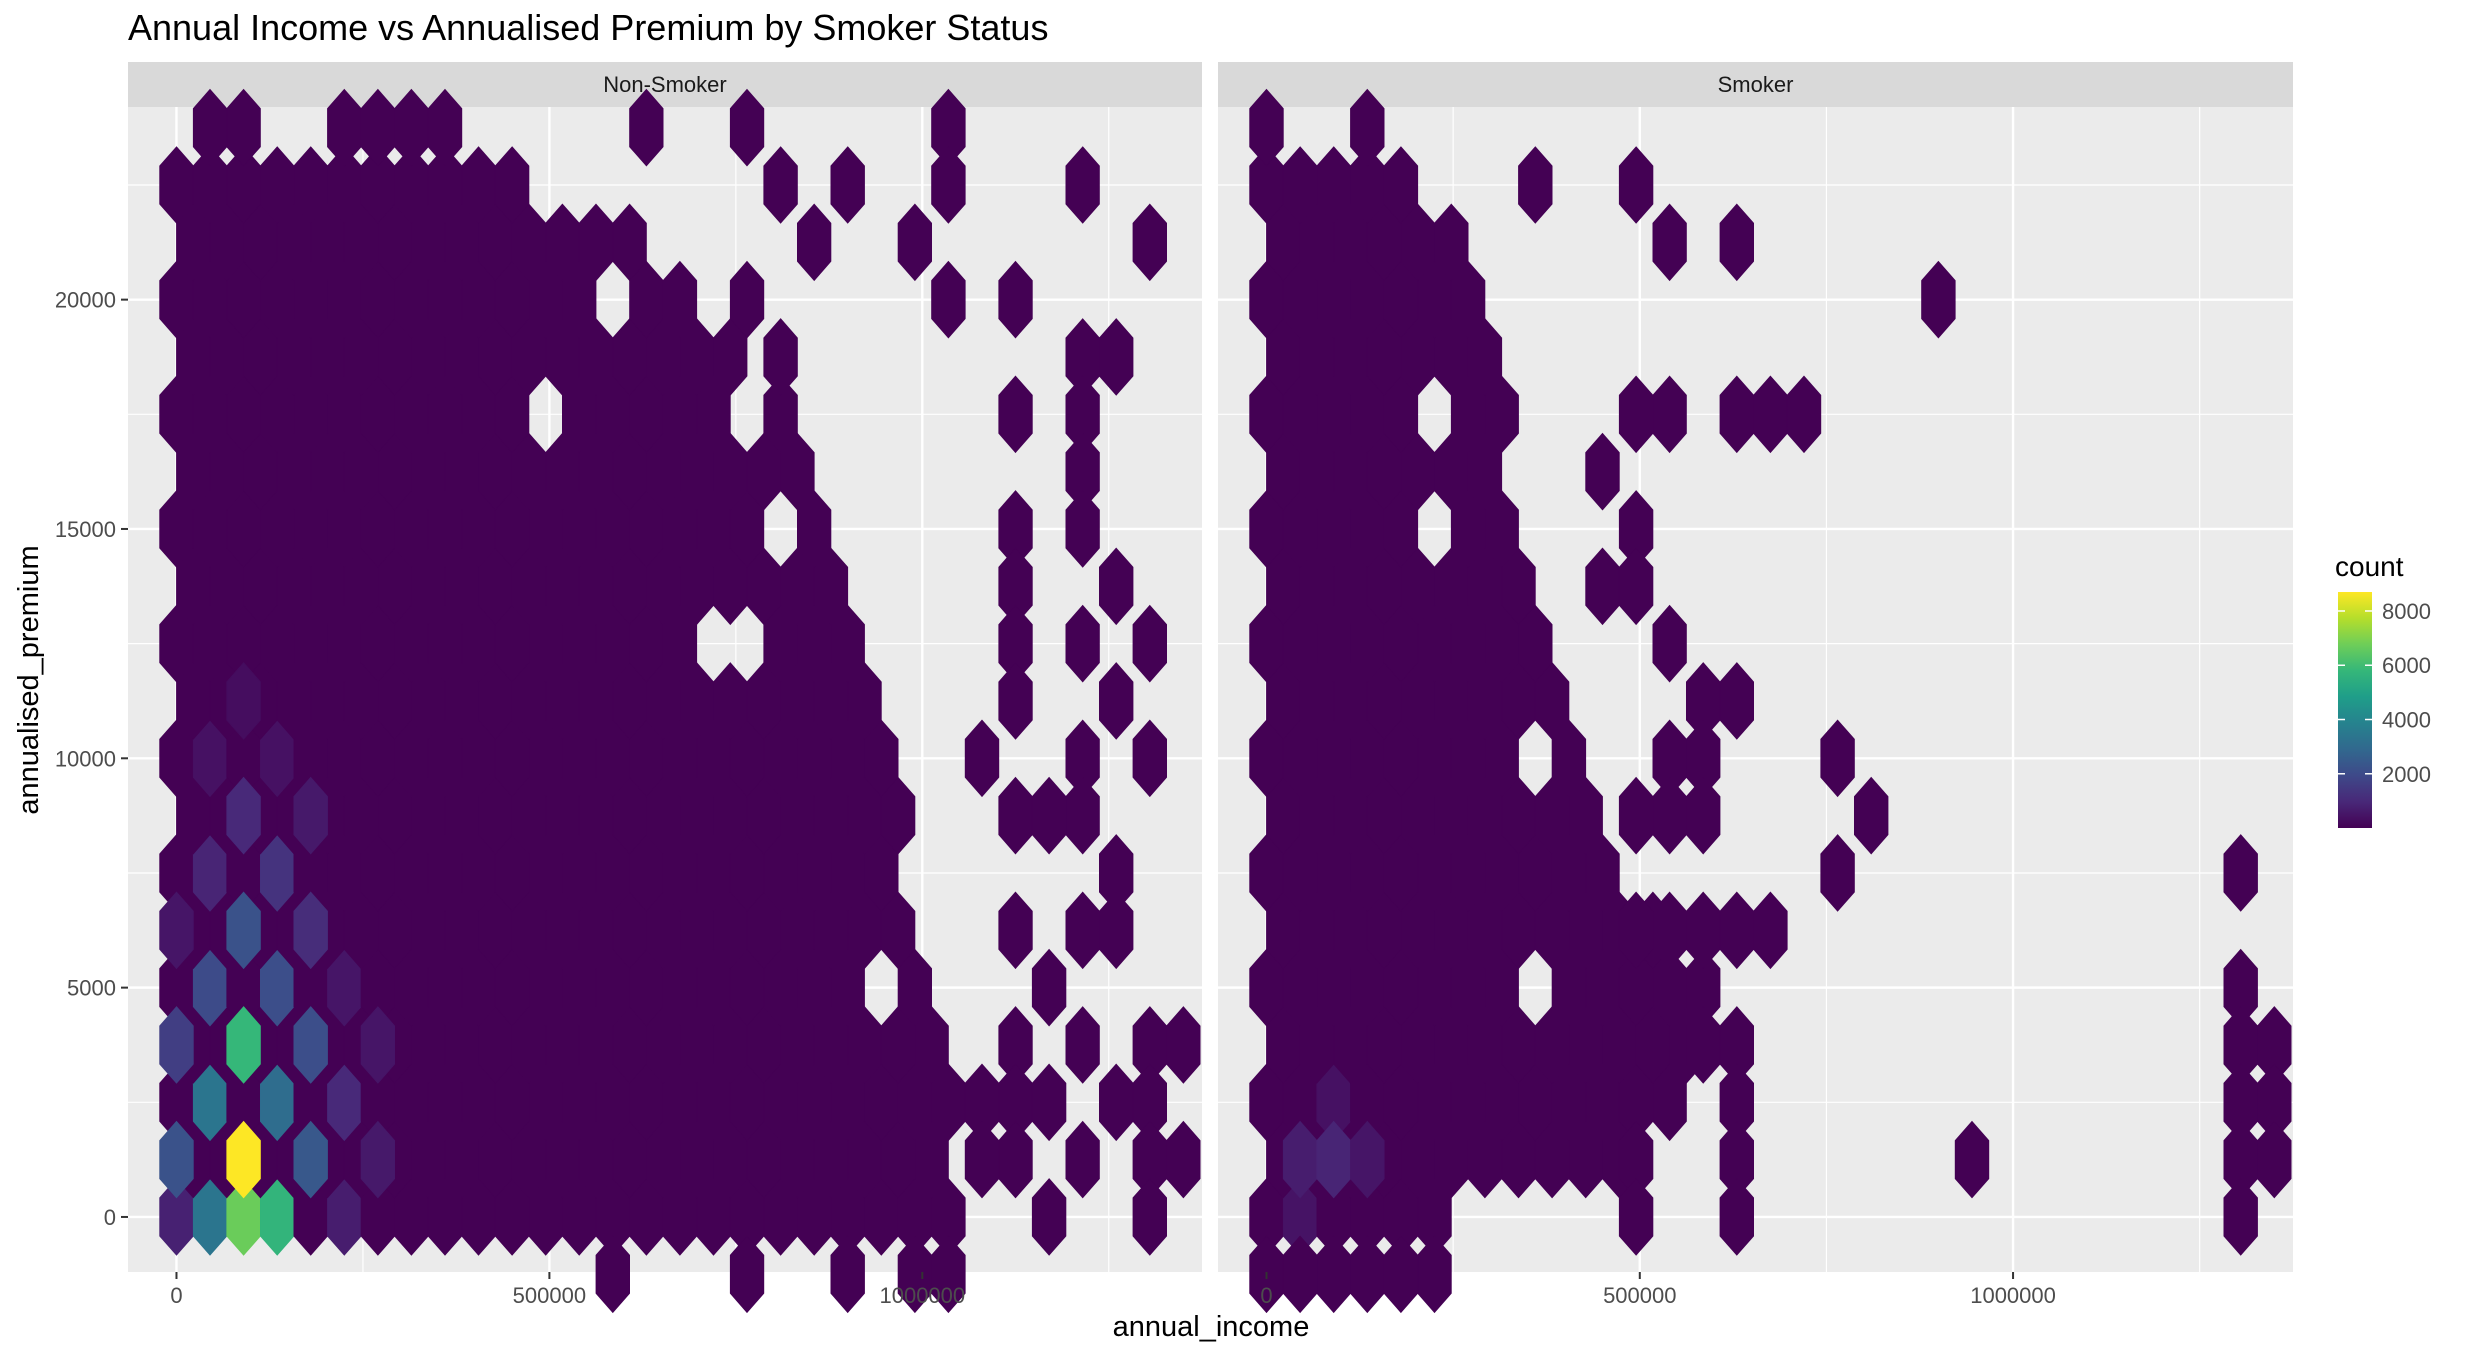  I want to click on y-tick-label: 5000, so click(91, 988).